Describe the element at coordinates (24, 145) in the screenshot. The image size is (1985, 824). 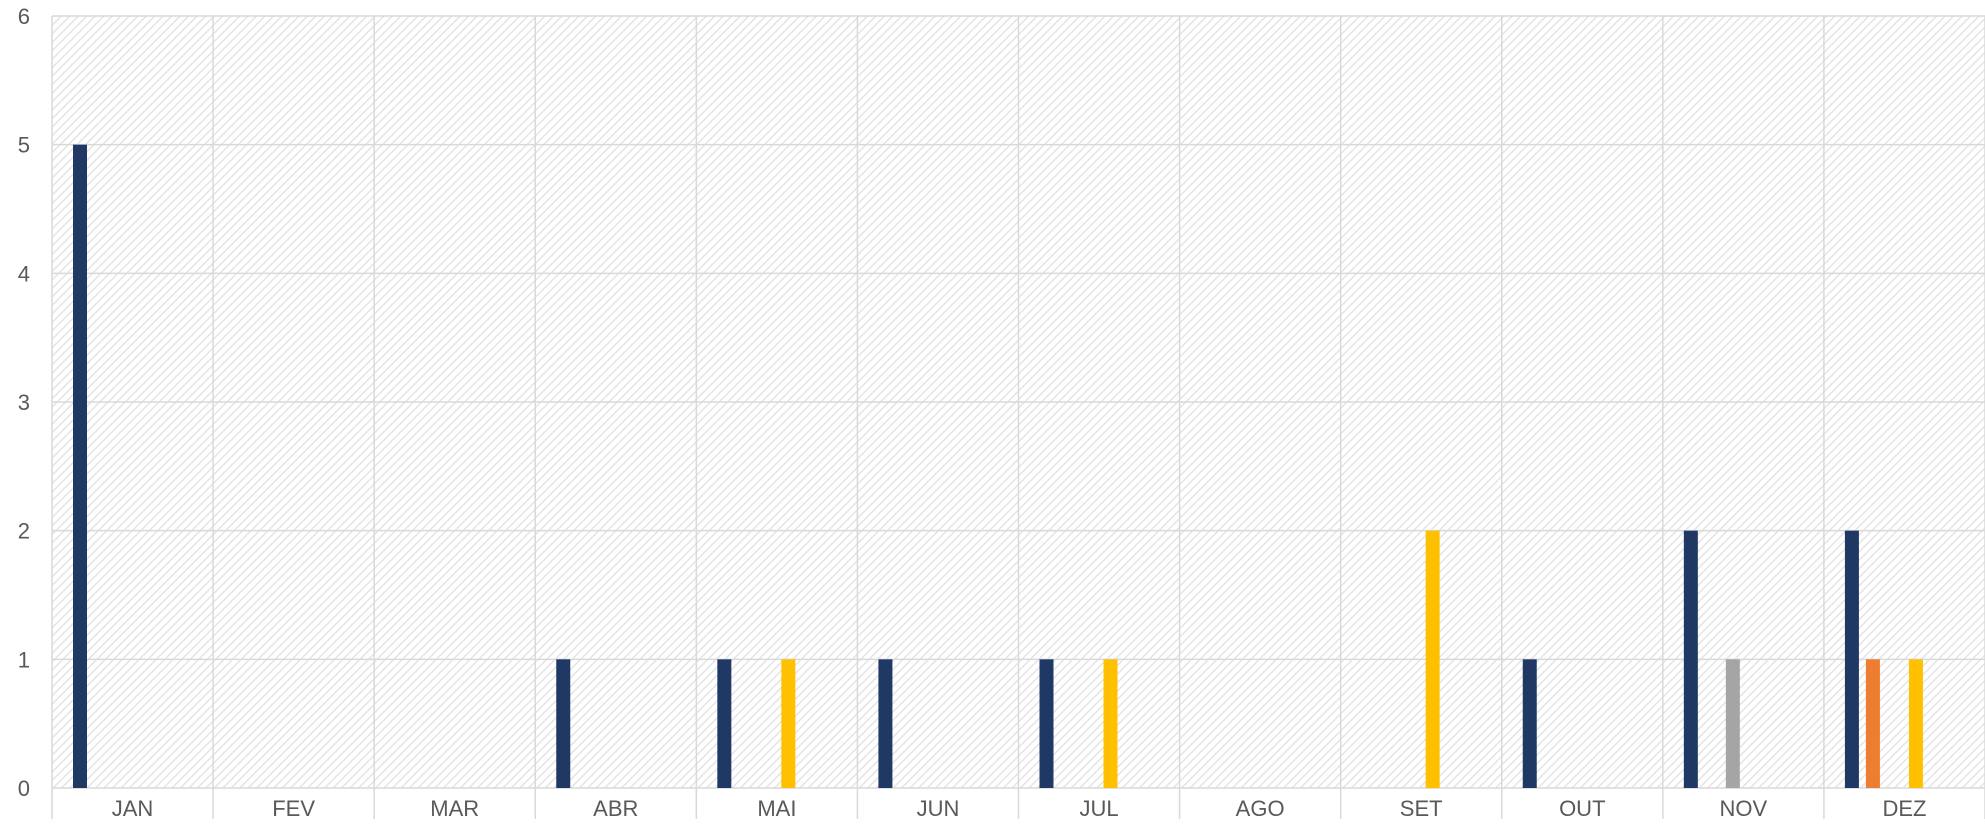
I see `y-tick-label: 5` at that location.